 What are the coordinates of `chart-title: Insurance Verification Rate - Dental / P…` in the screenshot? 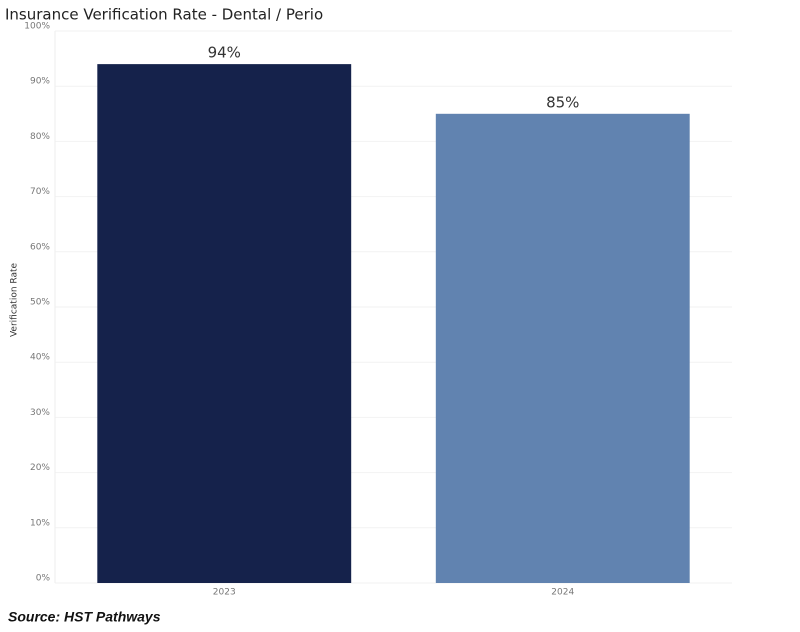 It's located at (164, 15).